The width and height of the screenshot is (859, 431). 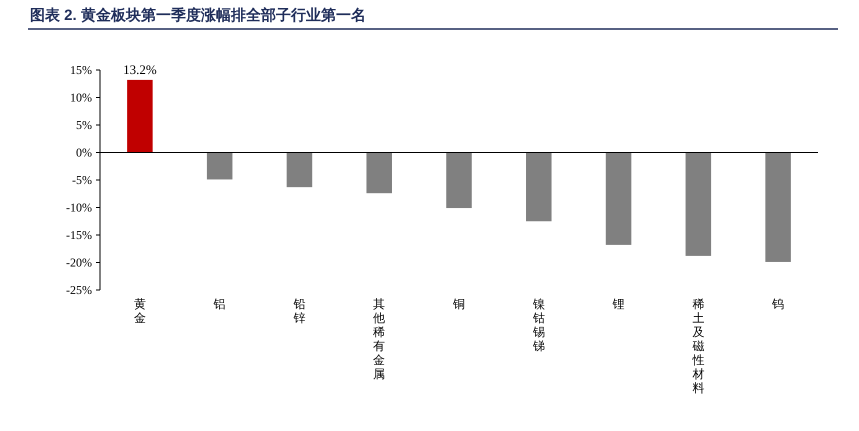 I want to click on y-tick-label: 10%, so click(x=81, y=97).